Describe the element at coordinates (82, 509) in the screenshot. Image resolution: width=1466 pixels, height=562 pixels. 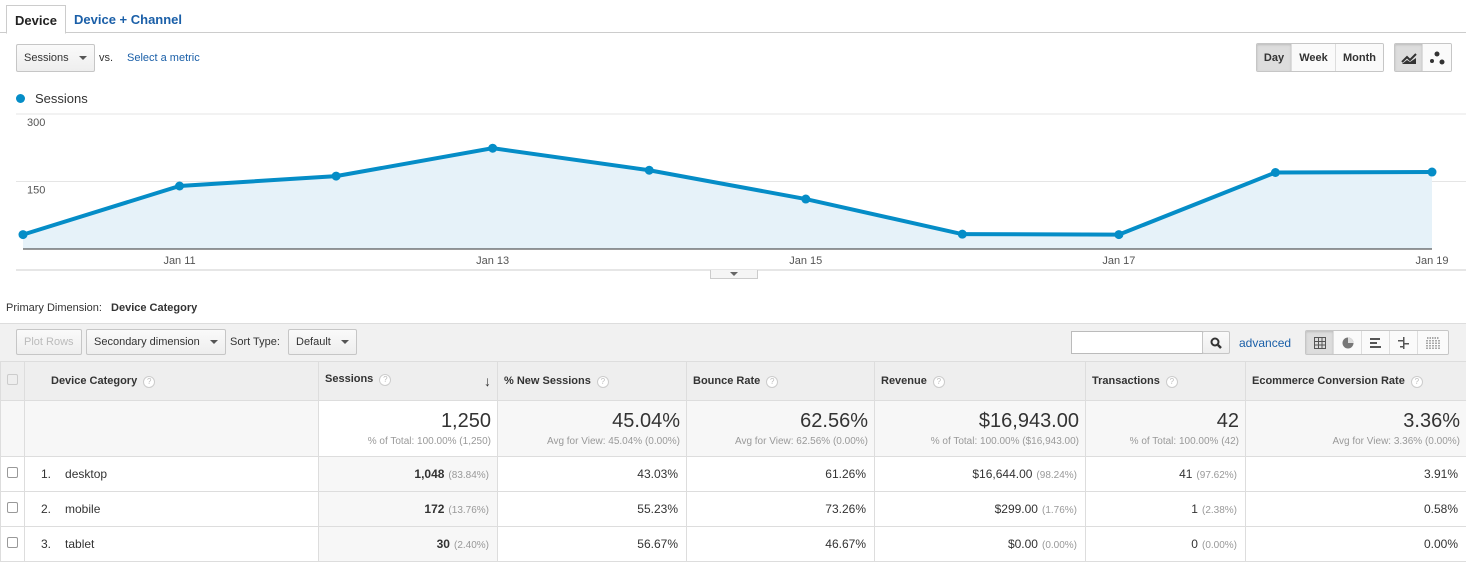
I see `device-name: mobile` at that location.